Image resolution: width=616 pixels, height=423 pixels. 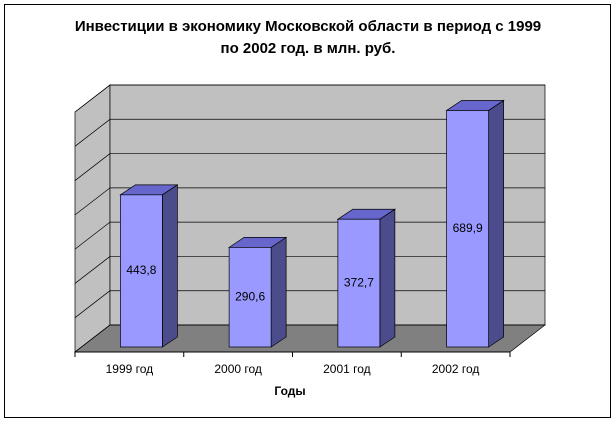 What do you see at coordinates (289, 391) in the screenshot?
I see `x-axis-title: Годы` at bounding box center [289, 391].